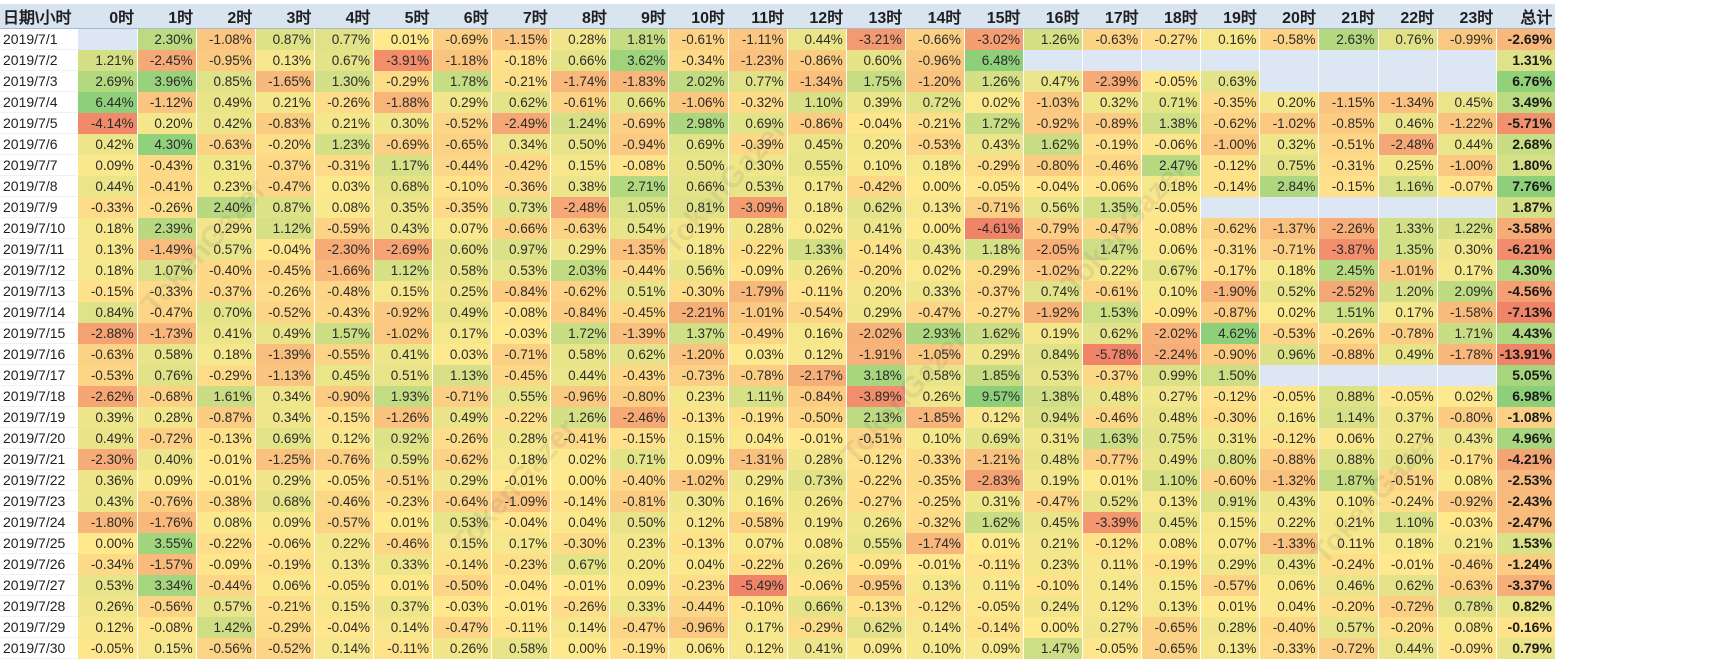 This screenshot has width=1716, height=672. Describe the element at coordinates (1230, 144) in the screenshot. I see `heatmap-cell: -1.00%` at that location.